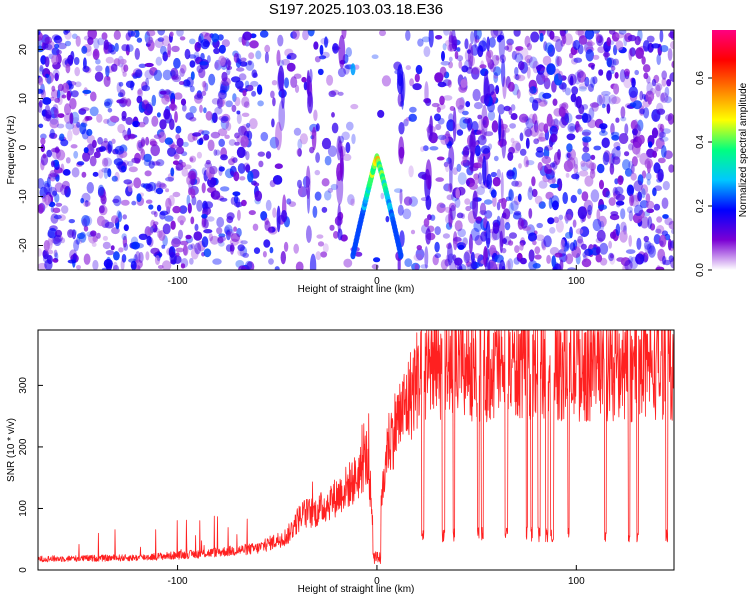 The width and height of the screenshot is (750, 600). What do you see at coordinates (23, 385) in the screenshot?
I see `snr-y-tick-label: 300` at bounding box center [23, 385].